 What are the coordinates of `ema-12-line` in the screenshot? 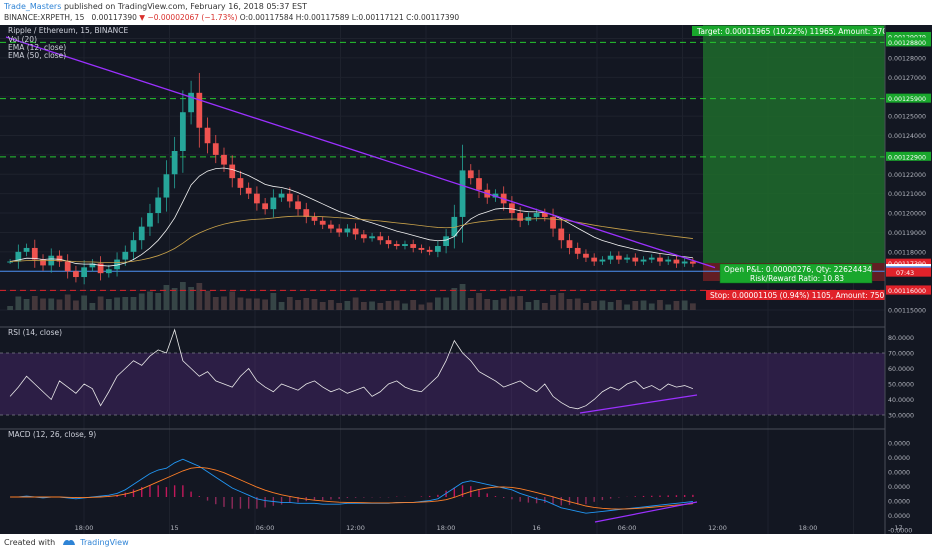 It's located at (351, 217).